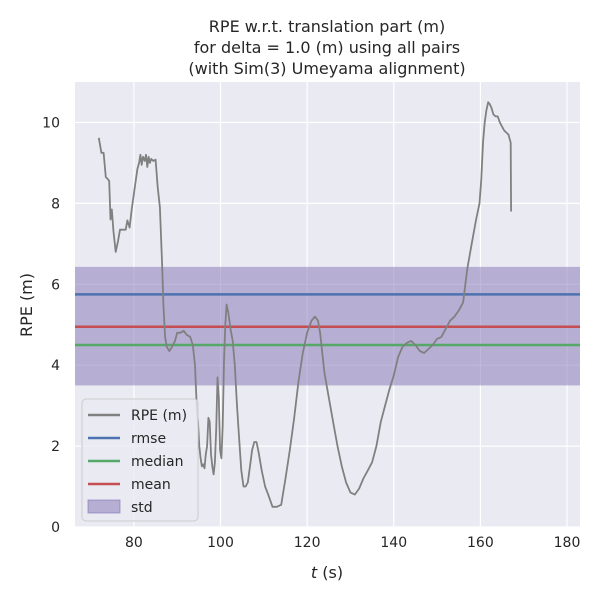  Describe the element at coordinates (55, 285) in the screenshot. I see `y-tick-label: 6` at that location.